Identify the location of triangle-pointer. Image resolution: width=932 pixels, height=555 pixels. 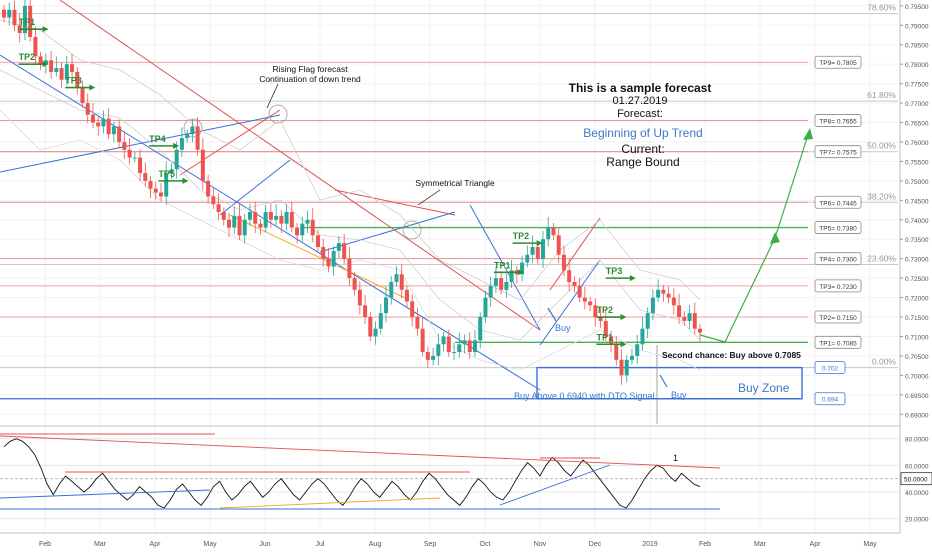
(429, 197).